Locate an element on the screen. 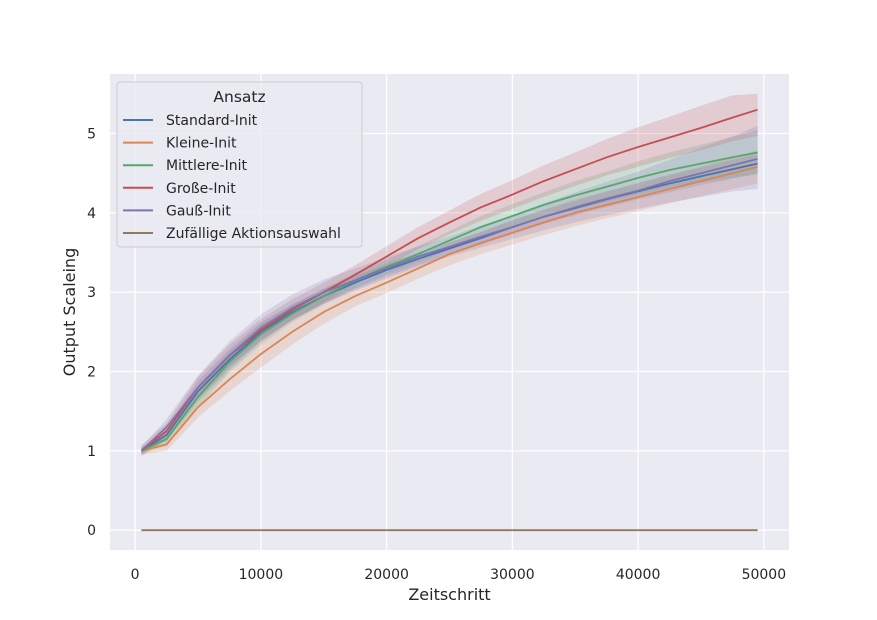 This screenshot has height=620, width=877. x-tick-label: 50000 is located at coordinates (764, 575).